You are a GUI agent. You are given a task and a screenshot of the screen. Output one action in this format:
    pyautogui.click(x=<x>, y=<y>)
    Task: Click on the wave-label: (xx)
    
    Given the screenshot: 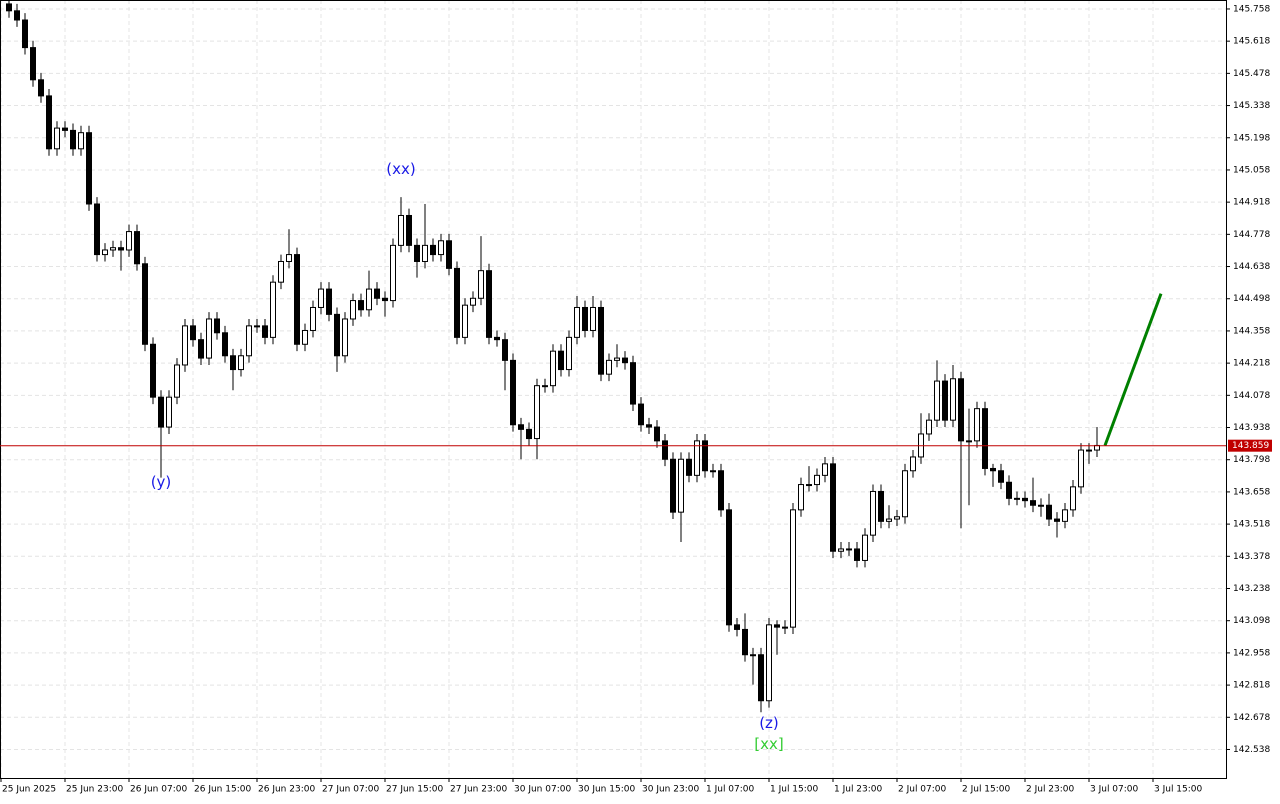 What is the action you would take?
    pyautogui.click(x=400, y=169)
    